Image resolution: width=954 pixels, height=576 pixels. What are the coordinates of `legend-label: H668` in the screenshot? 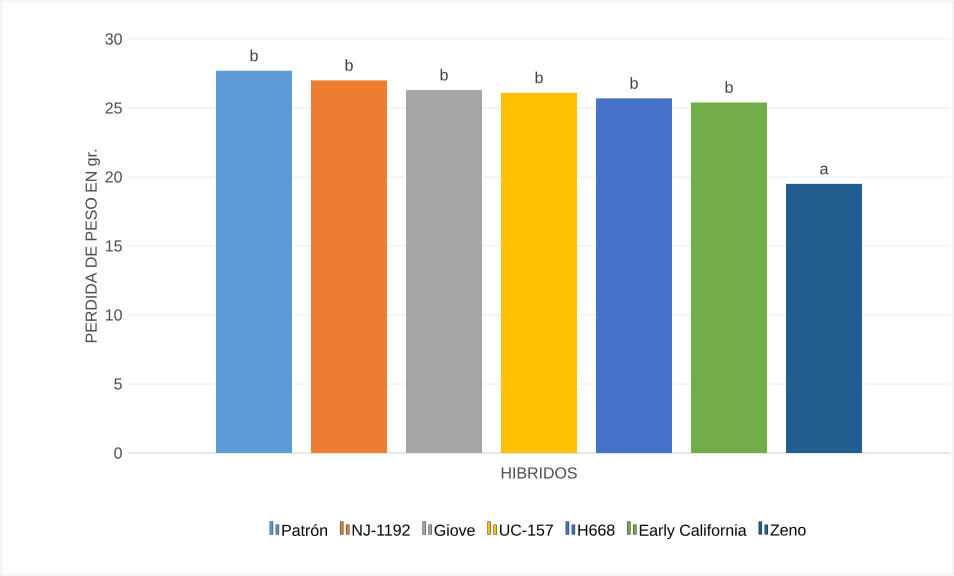 It's located at (596, 530).